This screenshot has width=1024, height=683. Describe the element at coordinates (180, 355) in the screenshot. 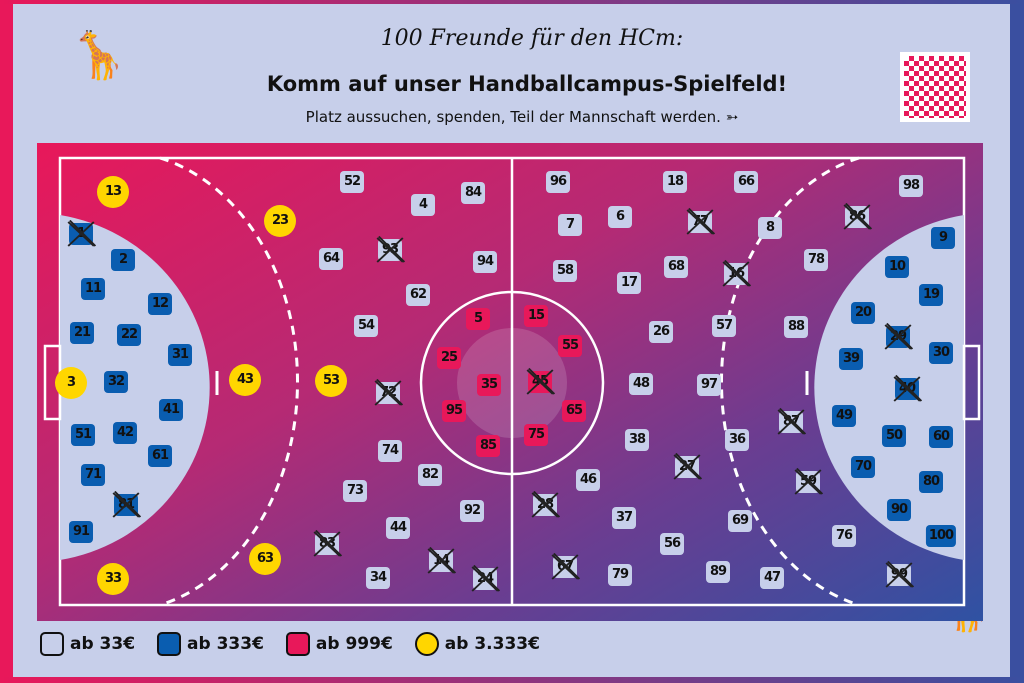

I see `spot-31: 31` at that location.